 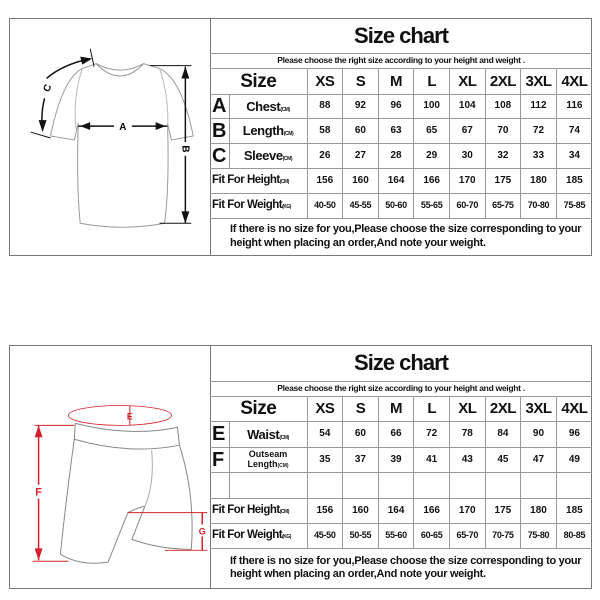 I want to click on measure-e-label: E, so click(x=130, y=416).